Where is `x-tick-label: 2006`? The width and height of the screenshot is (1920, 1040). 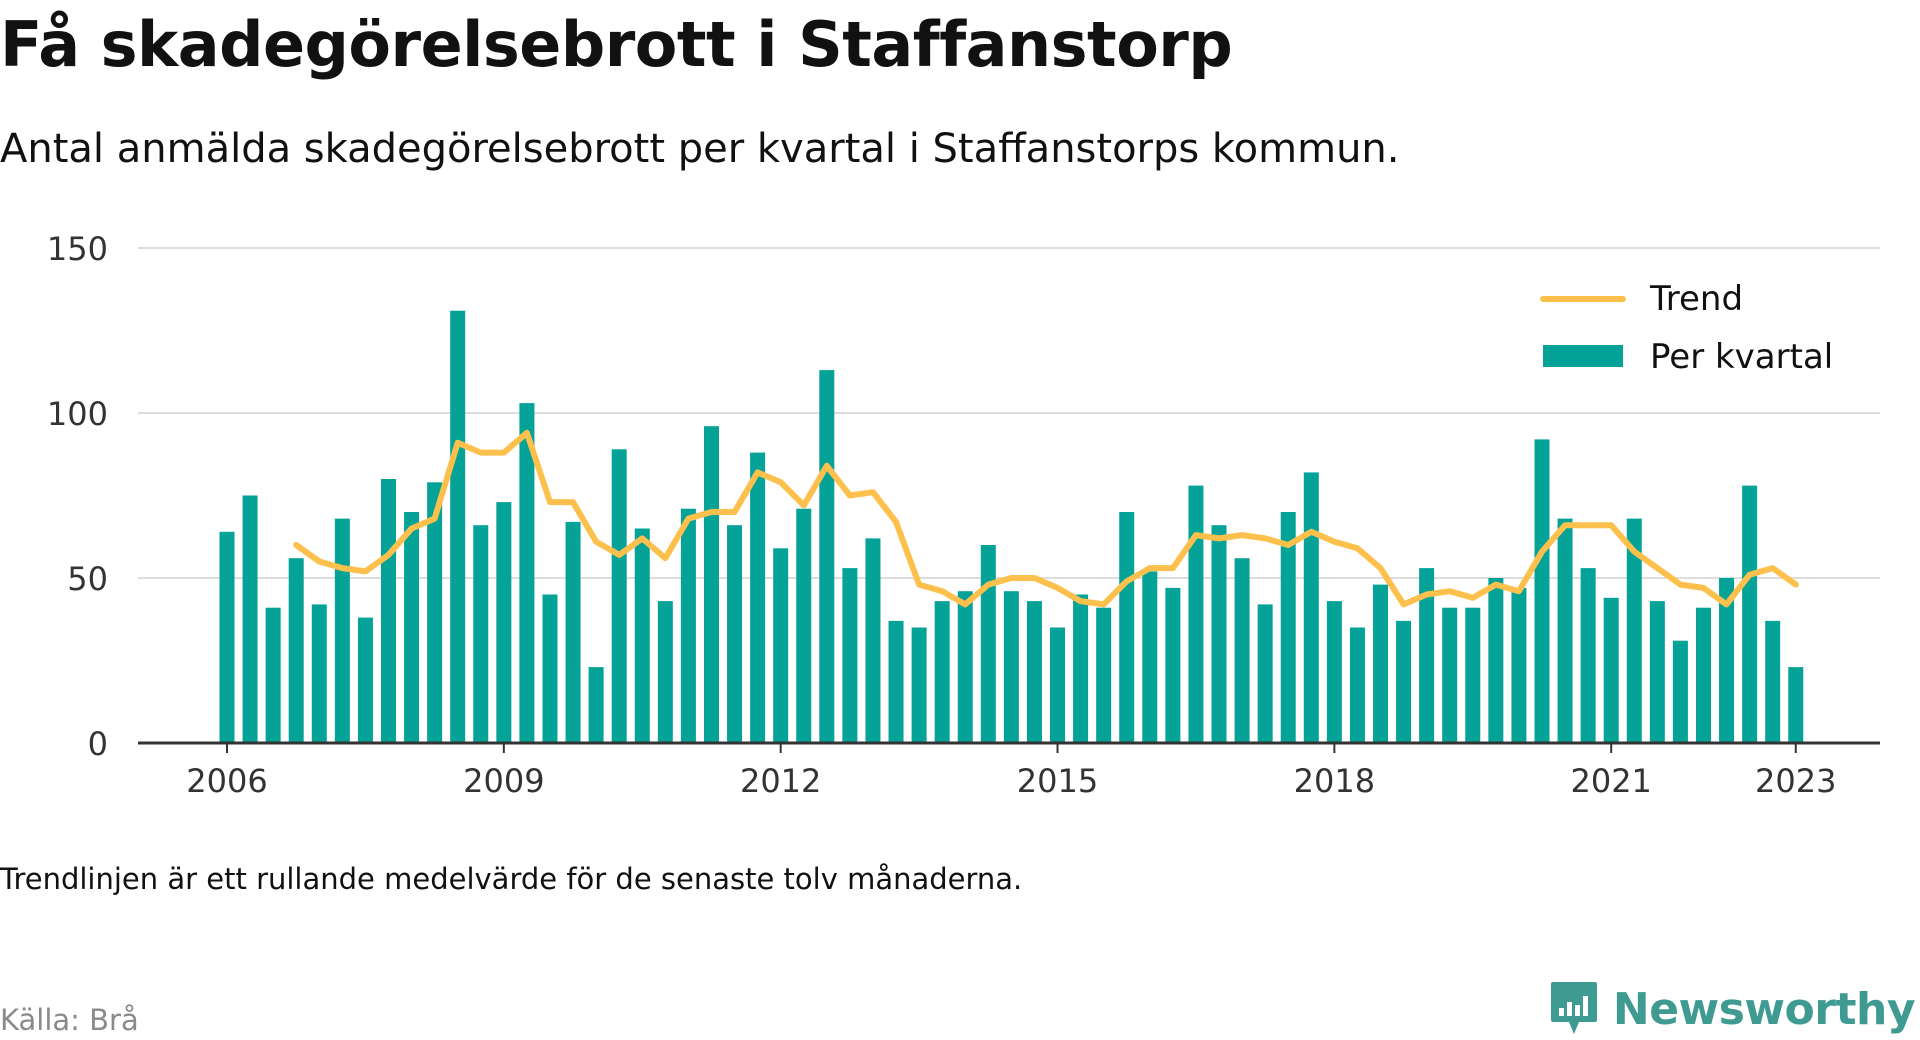
x-tick-label: 2006 is located at coordinates (226, 781).